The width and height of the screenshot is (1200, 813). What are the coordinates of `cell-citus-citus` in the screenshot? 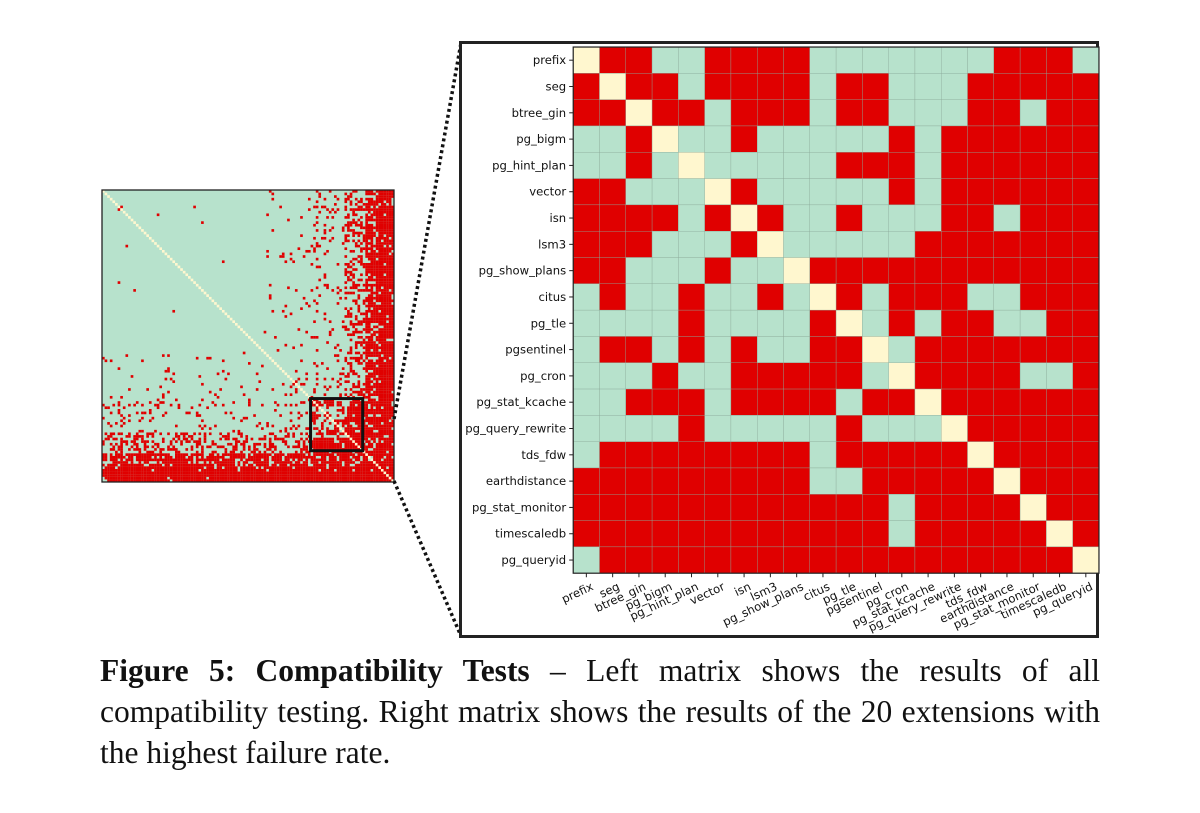 It's located at (823, 297).